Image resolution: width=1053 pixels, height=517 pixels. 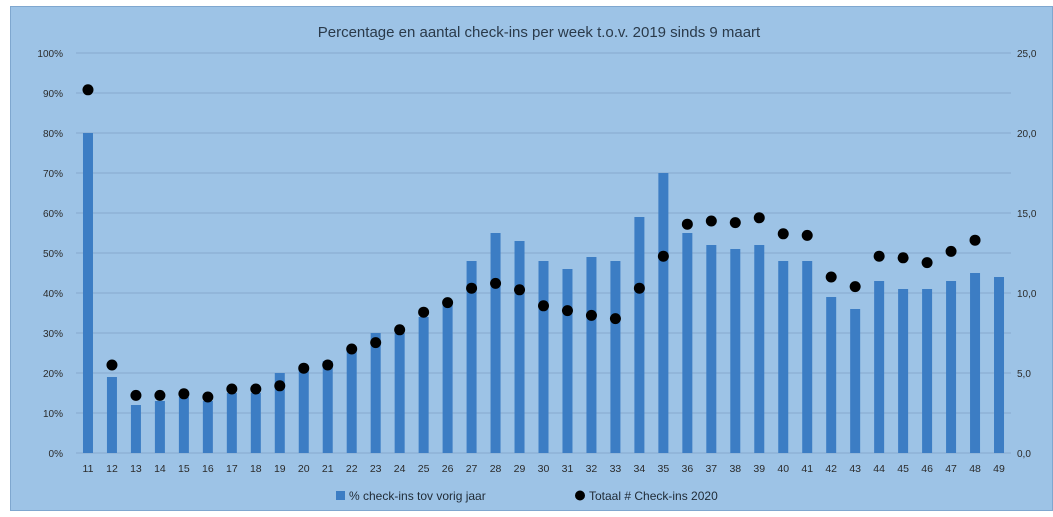 I want to click on x-tick-label: 48, so click(x=975, y=469).